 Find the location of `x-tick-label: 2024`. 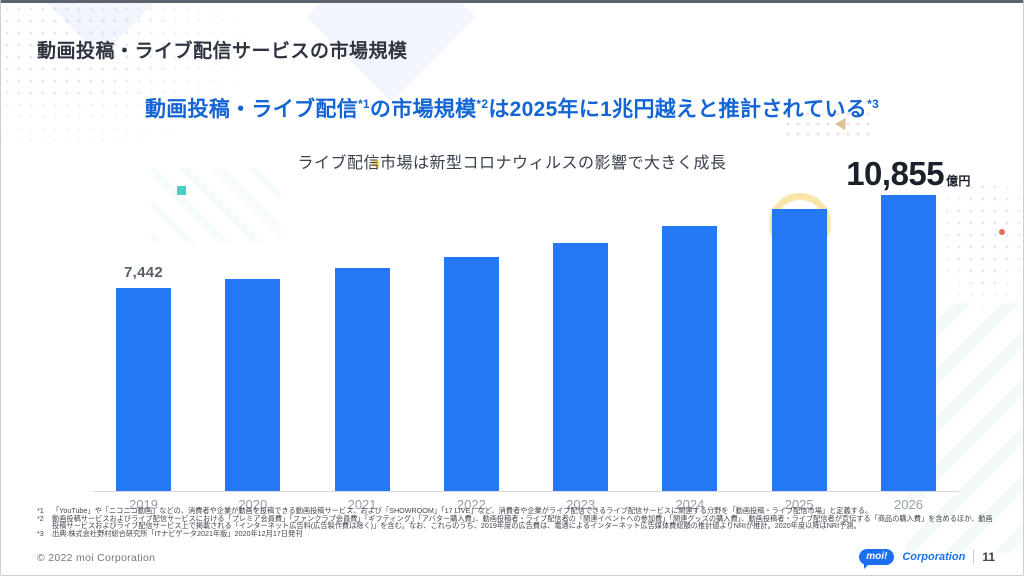

x-tick-label: 2024 is located at coordinates (690, 504).